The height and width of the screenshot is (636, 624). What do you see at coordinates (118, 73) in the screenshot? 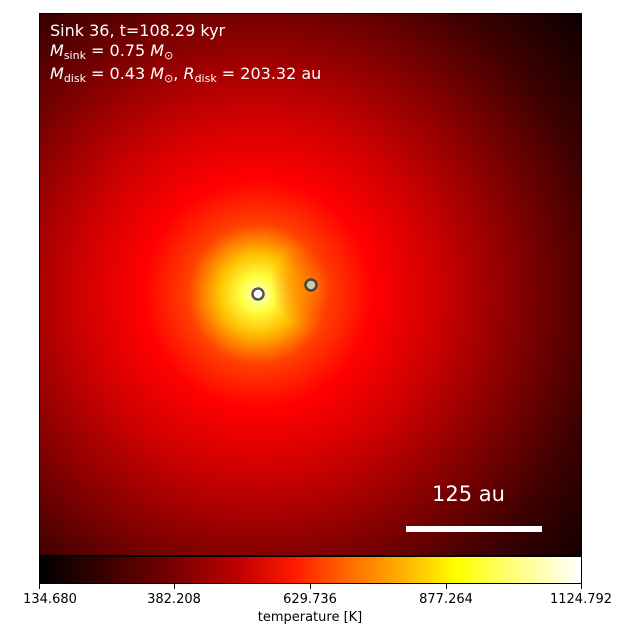
I see `disk-mass-value: = 0.43` at bounding box center [118, 73].